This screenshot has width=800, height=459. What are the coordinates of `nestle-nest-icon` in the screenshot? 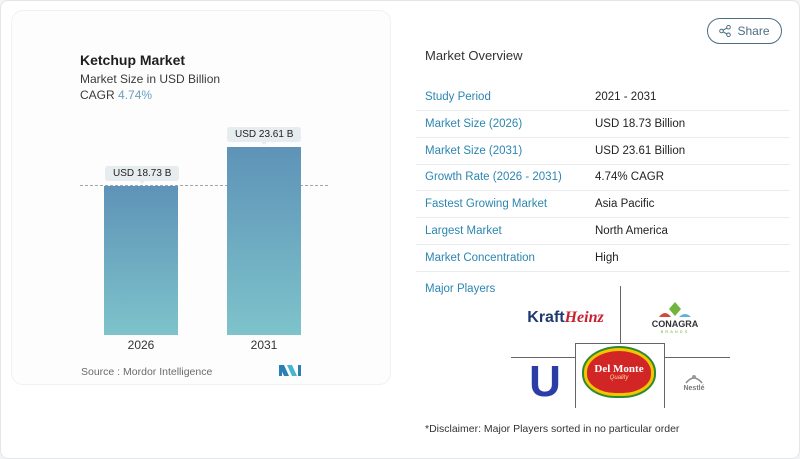 It's located at (694, 378).